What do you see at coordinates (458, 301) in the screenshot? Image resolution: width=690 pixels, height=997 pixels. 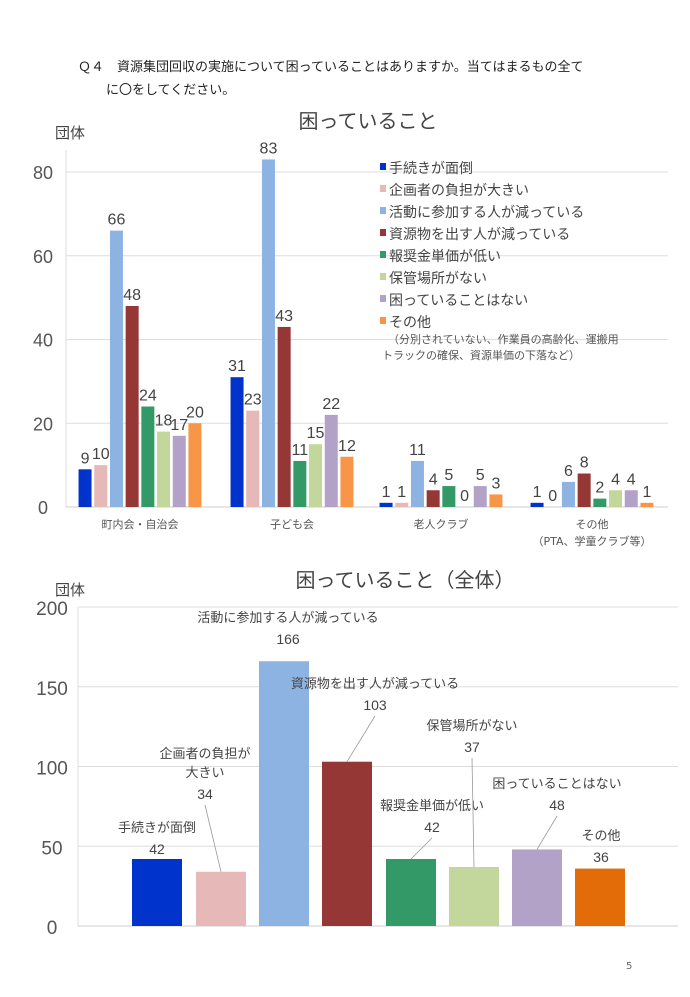 I see `legend-label: 困っていることはない` at bounding box center [458, 301].